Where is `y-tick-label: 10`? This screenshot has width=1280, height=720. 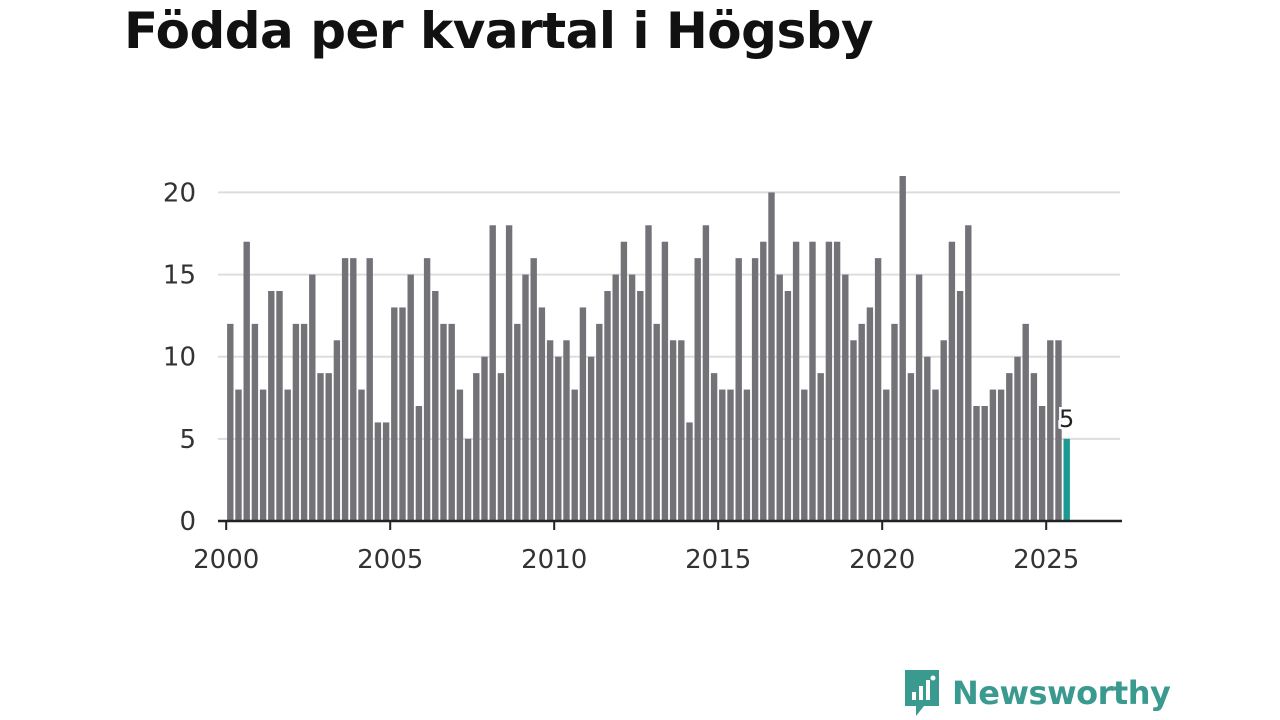
y-tick-label: 10 is located at coordinates (179, 358).